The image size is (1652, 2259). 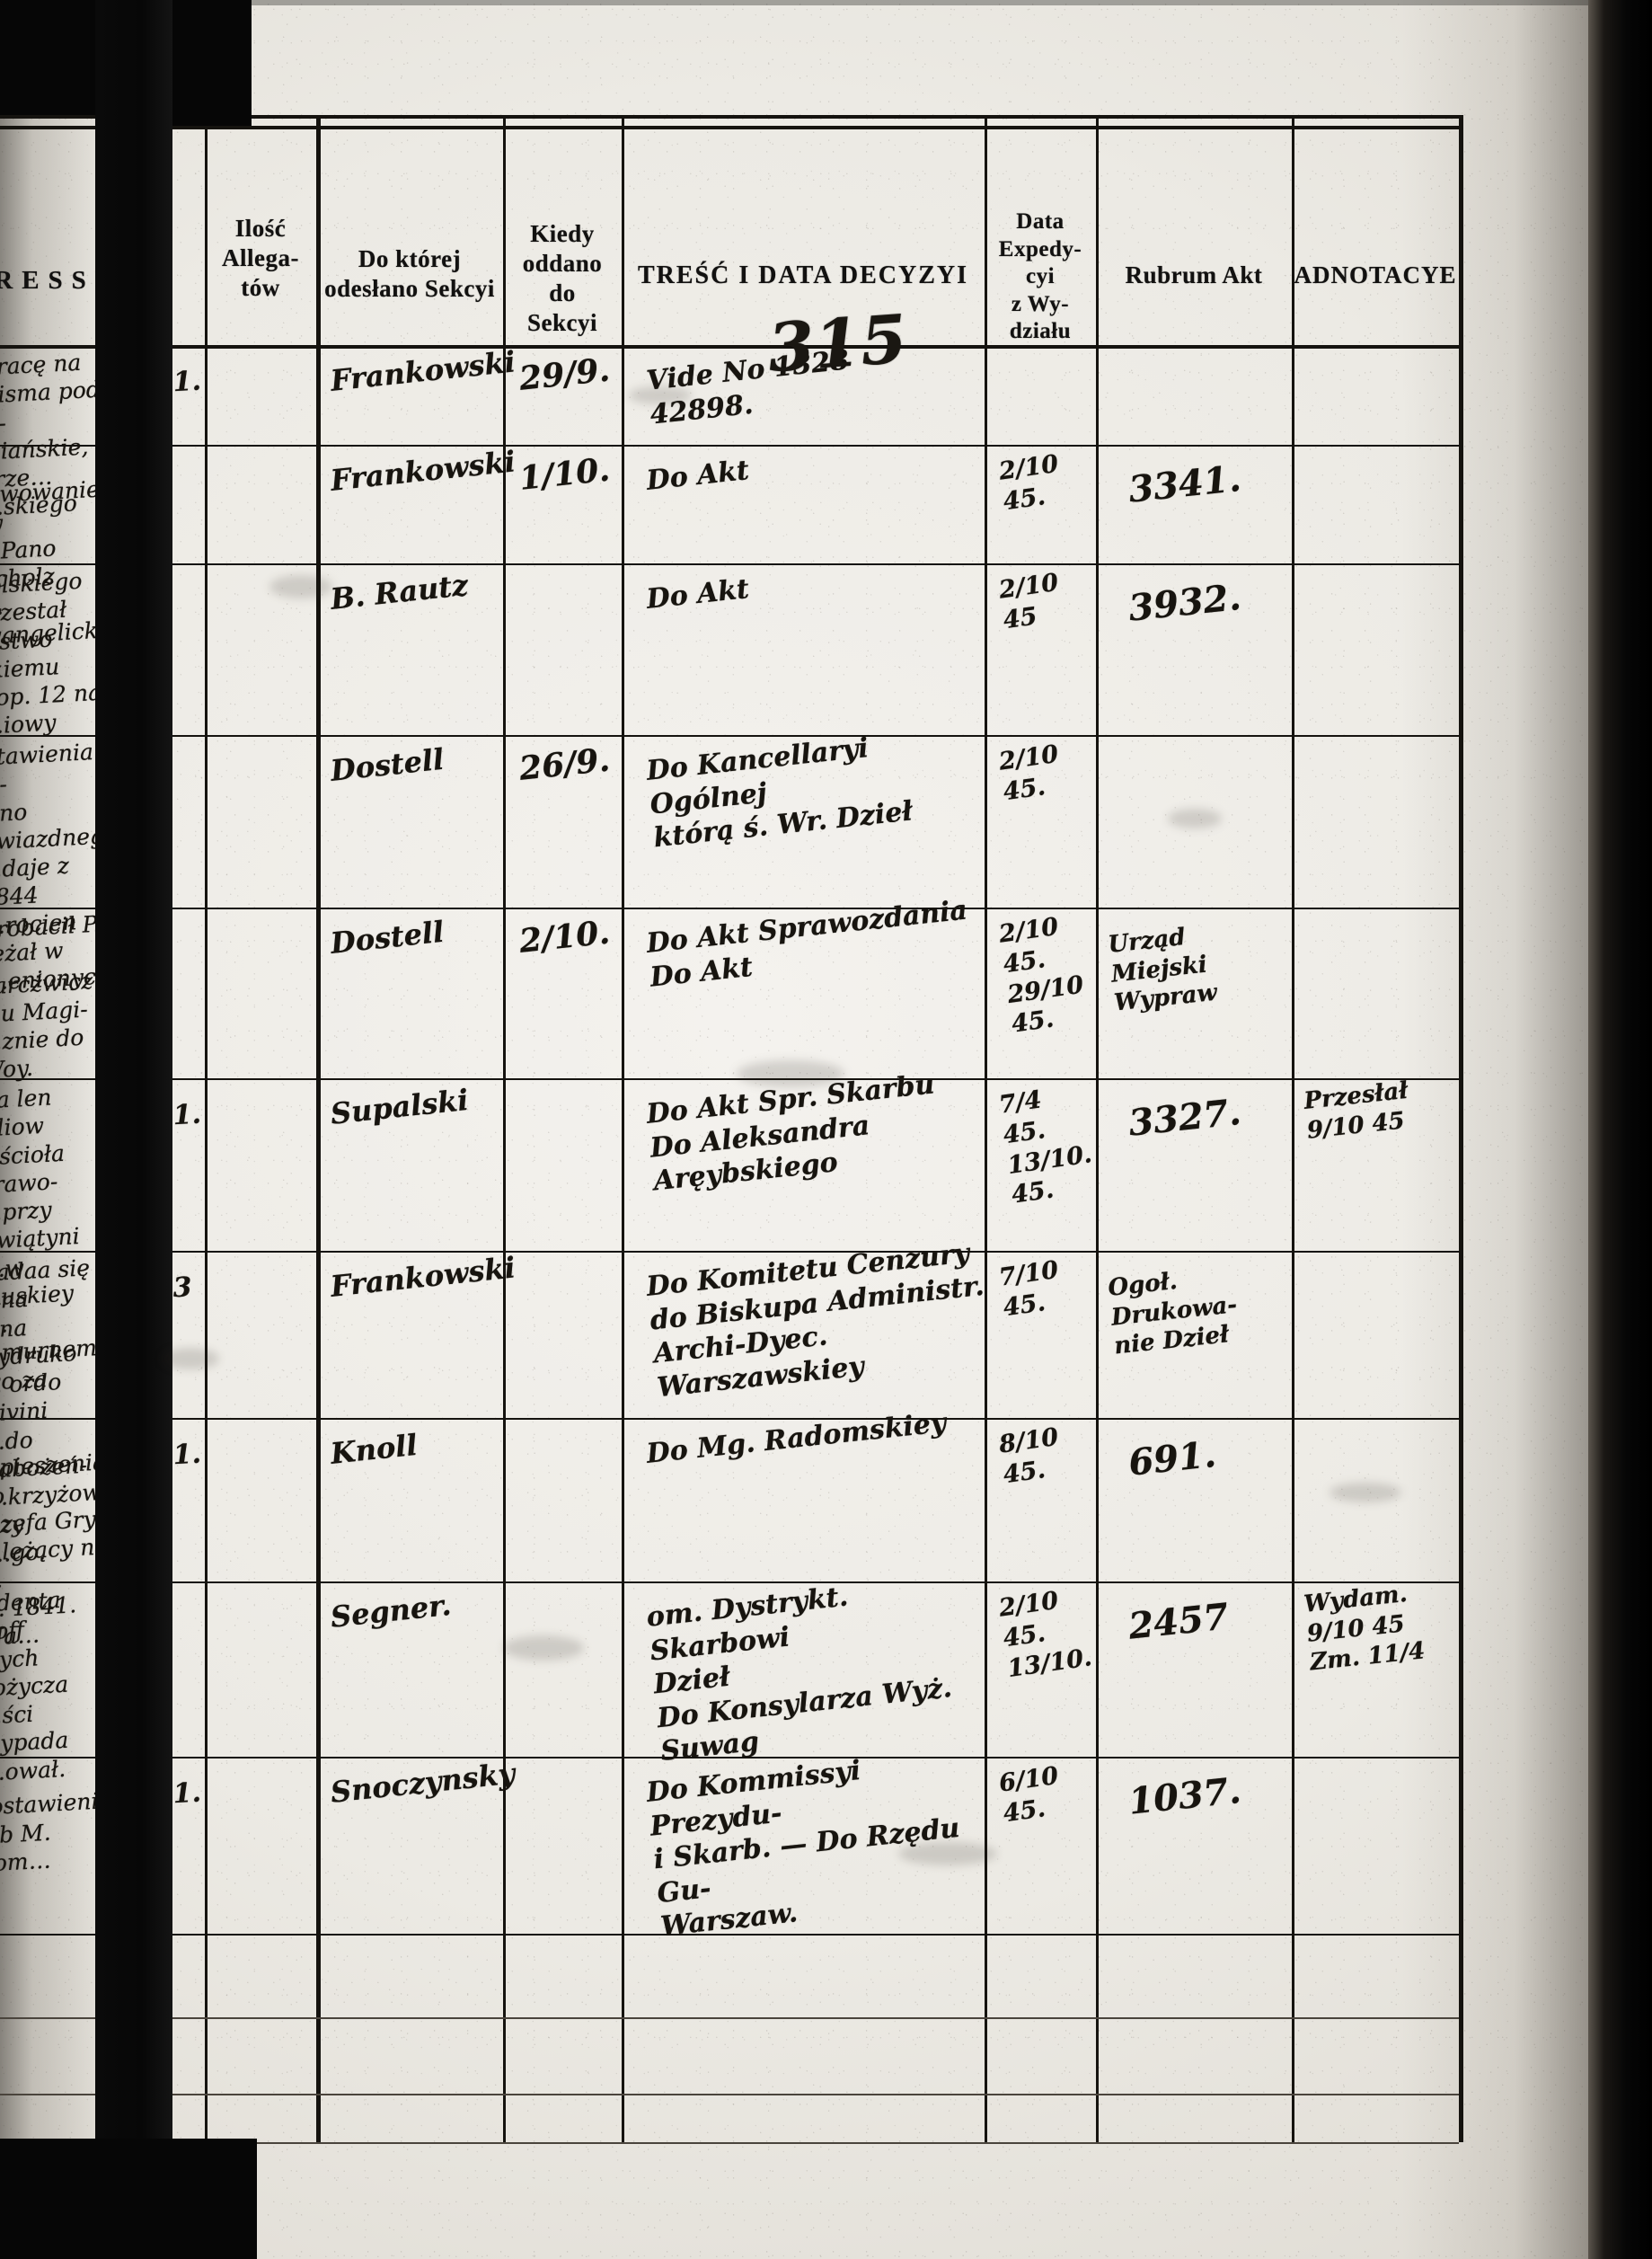 I want to click on cell-adnotacye: Przesłał 9/10 45, so click(x=1356, y=1110).